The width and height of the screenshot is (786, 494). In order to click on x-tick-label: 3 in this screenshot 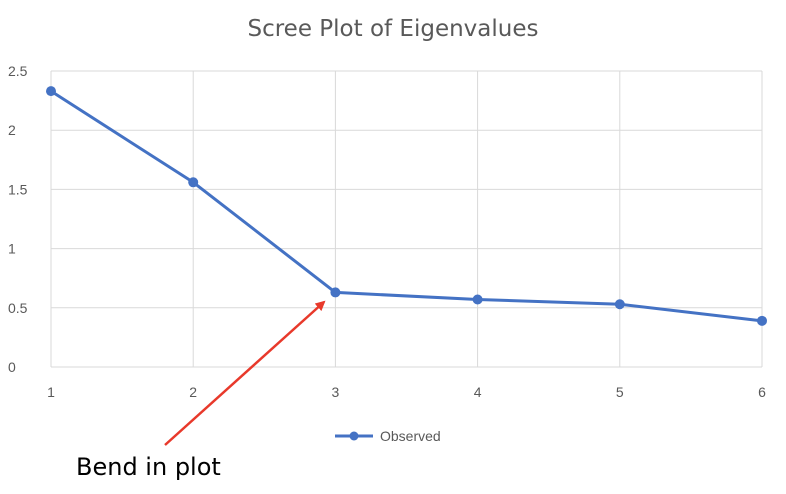, I will do `click(336, 392)`.